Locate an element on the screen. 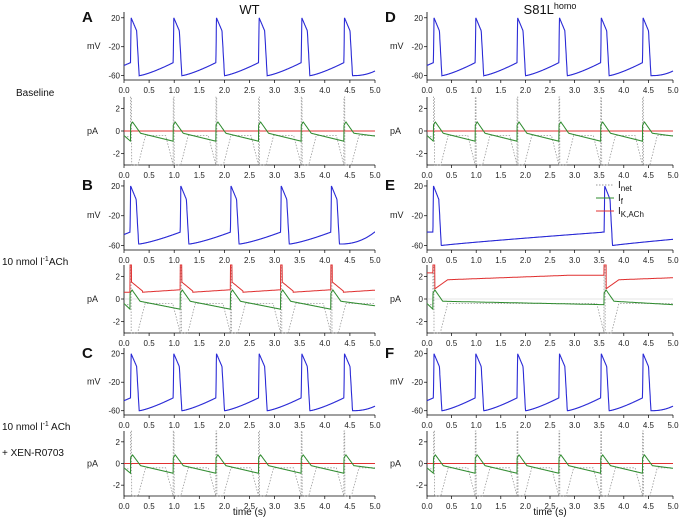 Image resolution: width=679 pixels, height=519 pixels. x-axis-label: time (s) is located at coordinates (549, 512).